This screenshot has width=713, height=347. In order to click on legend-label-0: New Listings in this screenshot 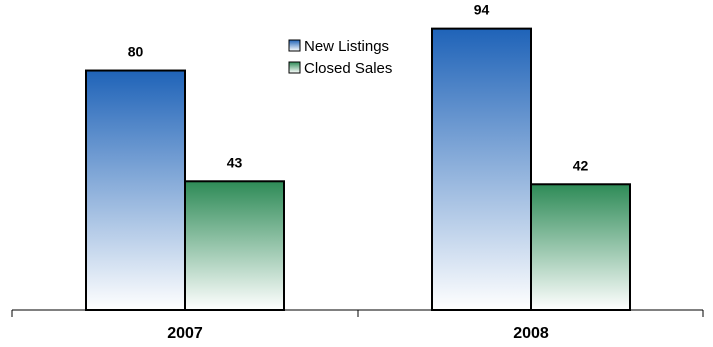, I will do `click(346, 46)`.